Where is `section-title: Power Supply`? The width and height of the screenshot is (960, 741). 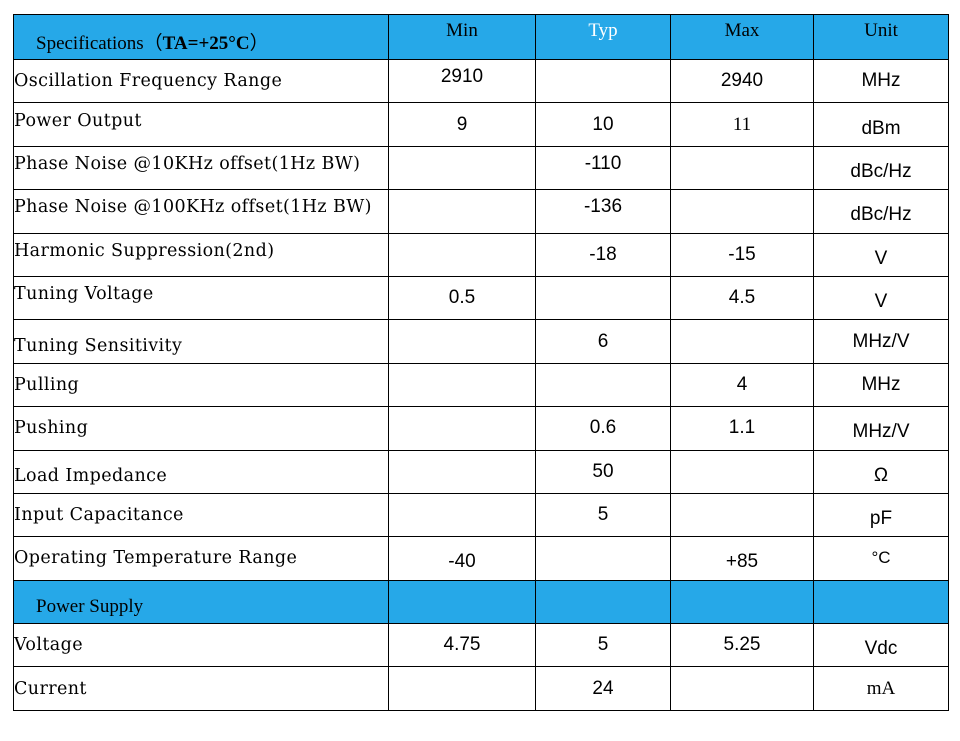
section-title: Power Supply is located at coordinates (90, 606).